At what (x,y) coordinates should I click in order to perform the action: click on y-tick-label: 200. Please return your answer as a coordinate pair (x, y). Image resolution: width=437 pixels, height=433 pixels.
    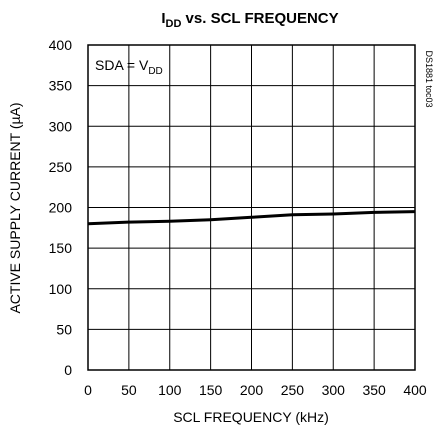
    Looking at the image, I should click on (61, 208).